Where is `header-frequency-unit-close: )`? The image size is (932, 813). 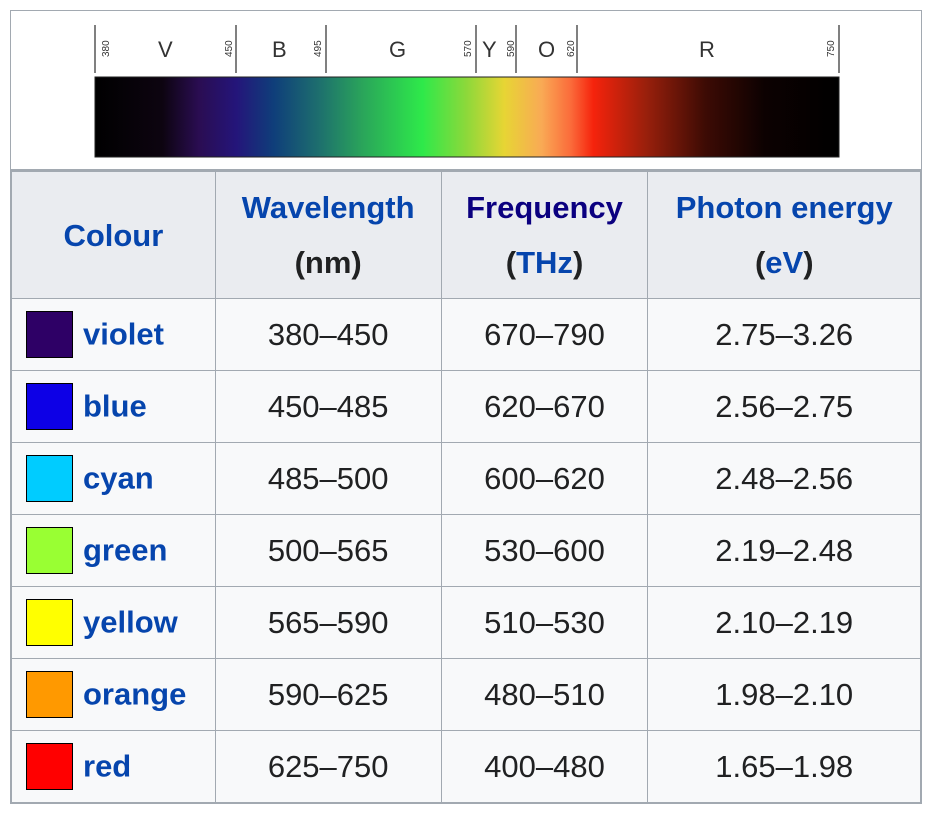
header-frequency-unit-close: ) is located at coordinates (578, 262).